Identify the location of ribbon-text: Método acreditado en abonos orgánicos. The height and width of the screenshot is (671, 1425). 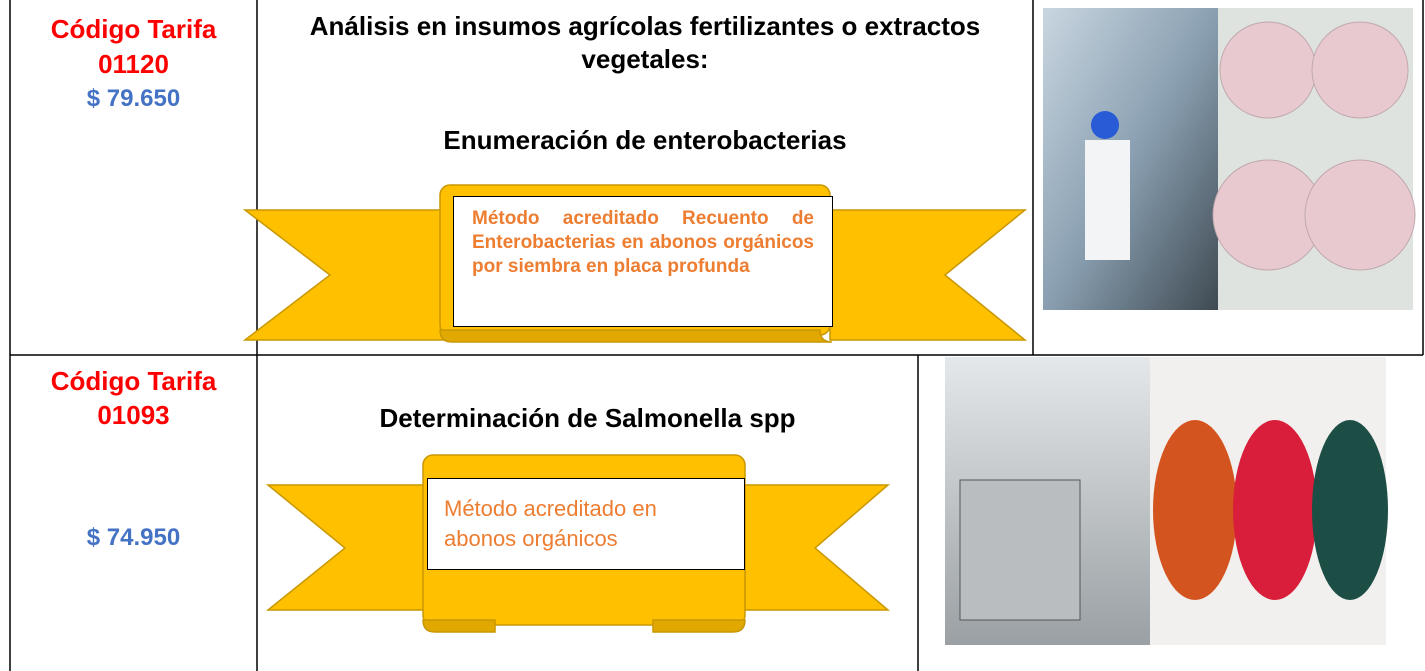
(586, 524).